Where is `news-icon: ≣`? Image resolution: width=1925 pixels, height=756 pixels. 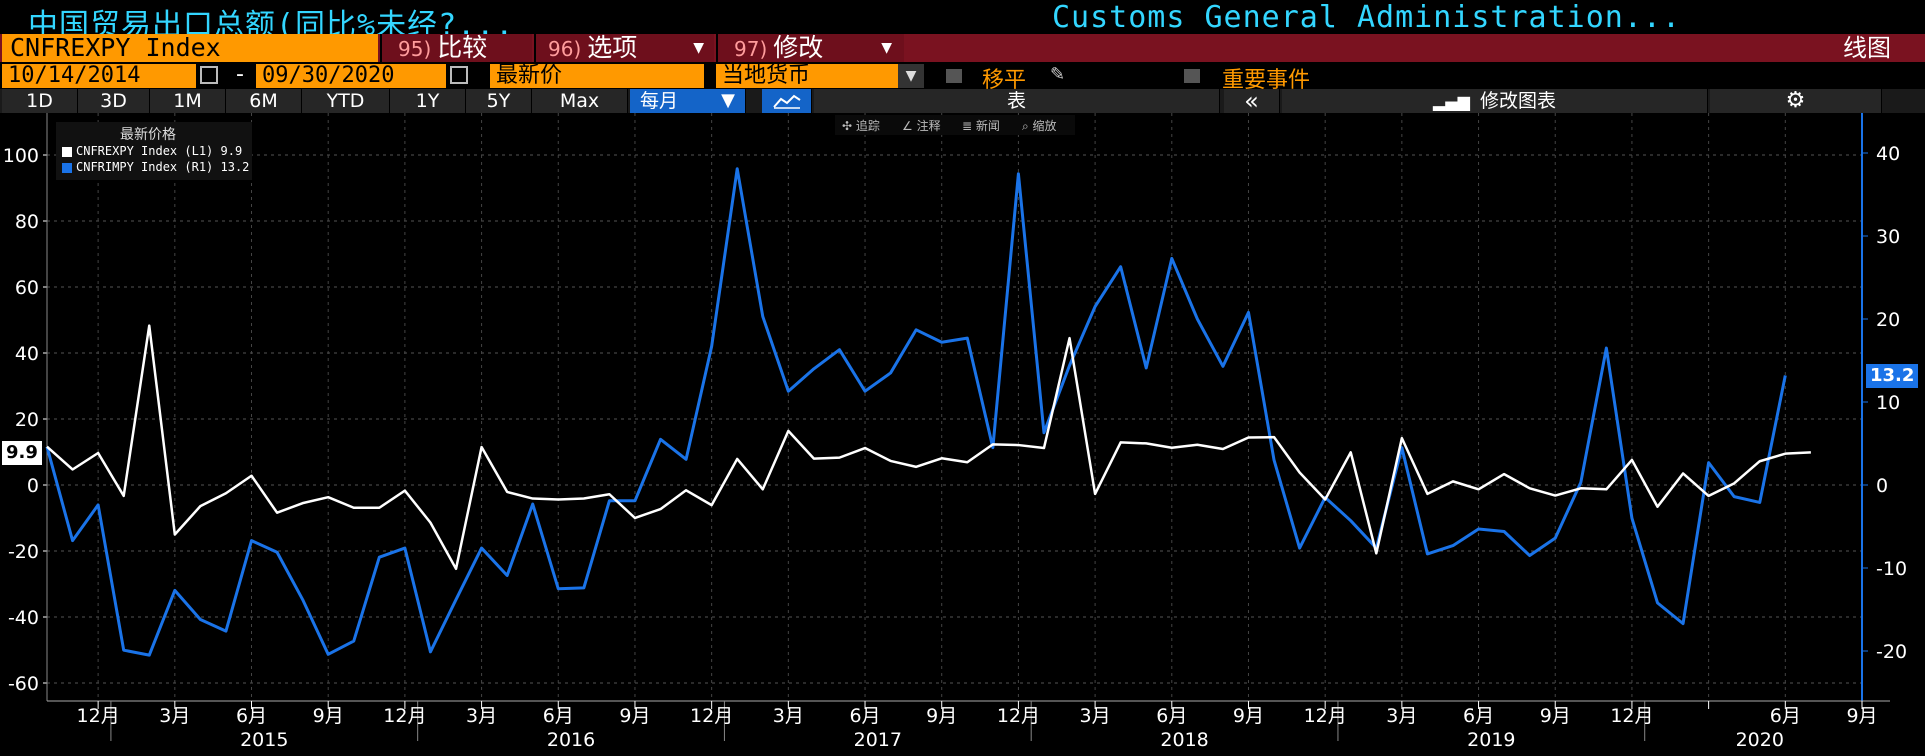
news-icon: ≣ is located at coordinates (969, 126).